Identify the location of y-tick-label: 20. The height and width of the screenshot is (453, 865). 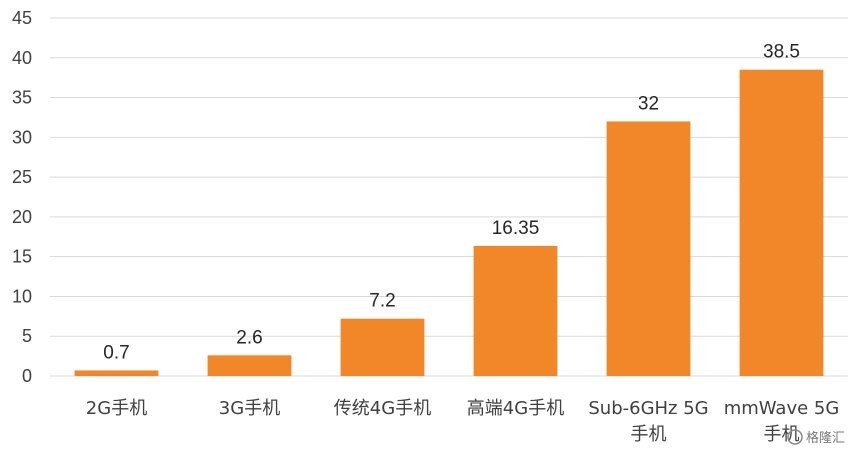
(22, 217).